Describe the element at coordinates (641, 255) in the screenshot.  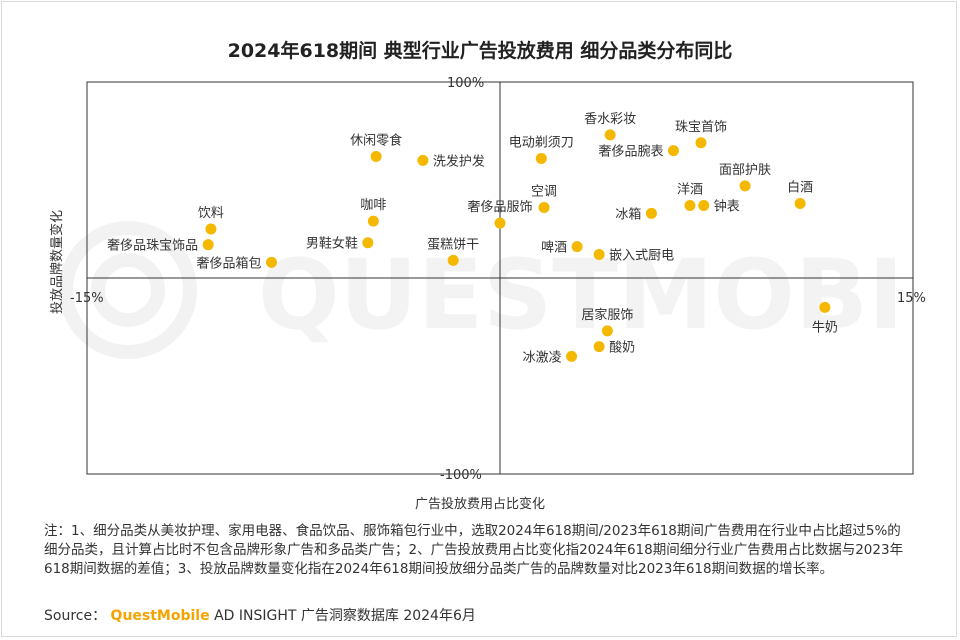
I see `data-point-label: 嵌入式厨电` at that location.